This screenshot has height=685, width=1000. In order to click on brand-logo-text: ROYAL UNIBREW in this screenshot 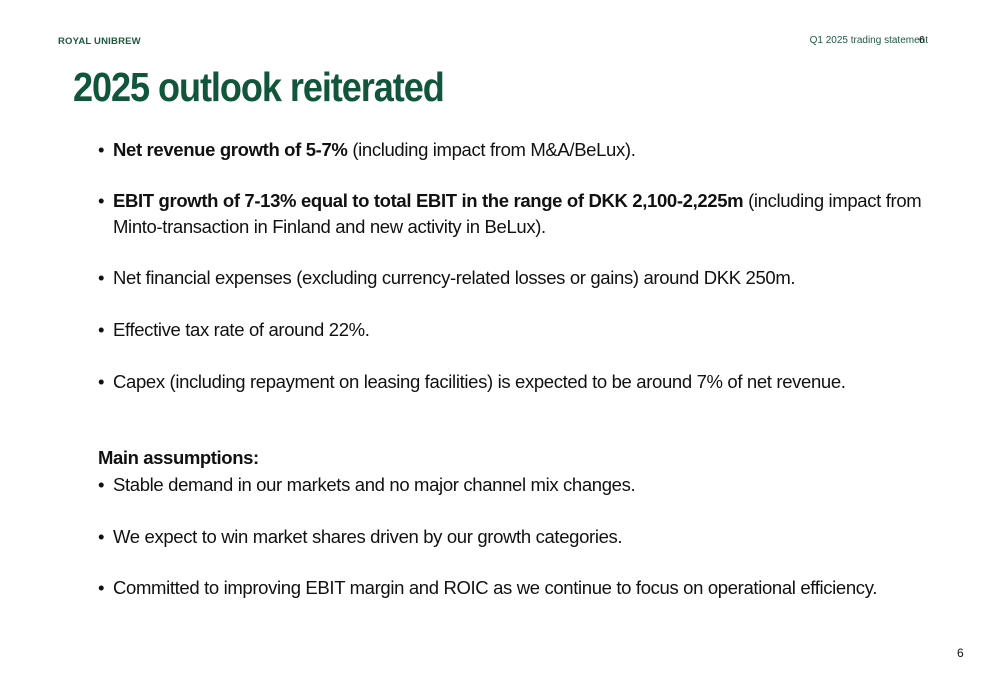, I will do `click(99, 41)`.